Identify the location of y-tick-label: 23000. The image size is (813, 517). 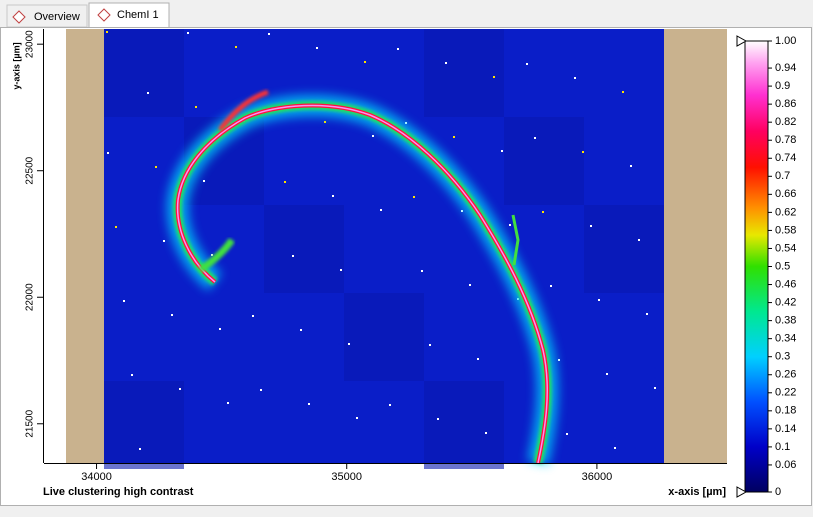
(30, 44).